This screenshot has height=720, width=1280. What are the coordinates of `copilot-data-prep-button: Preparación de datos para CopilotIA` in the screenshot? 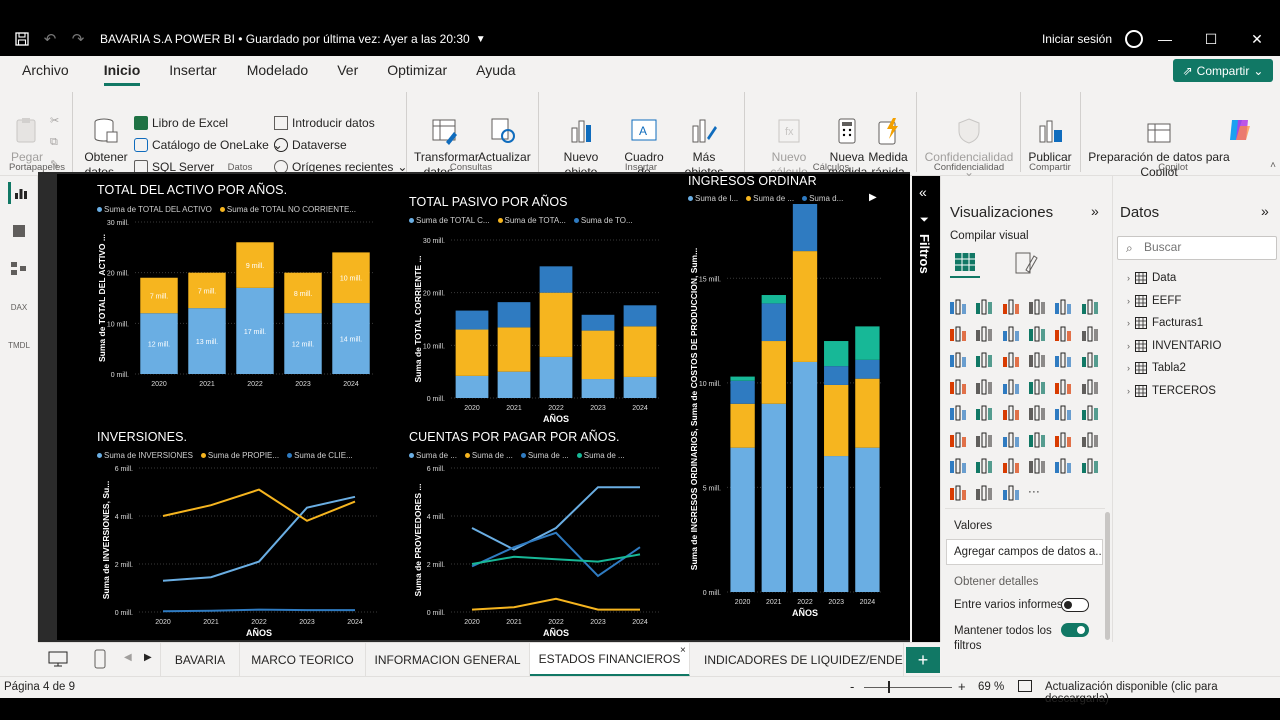 It's located at (1159, 155).